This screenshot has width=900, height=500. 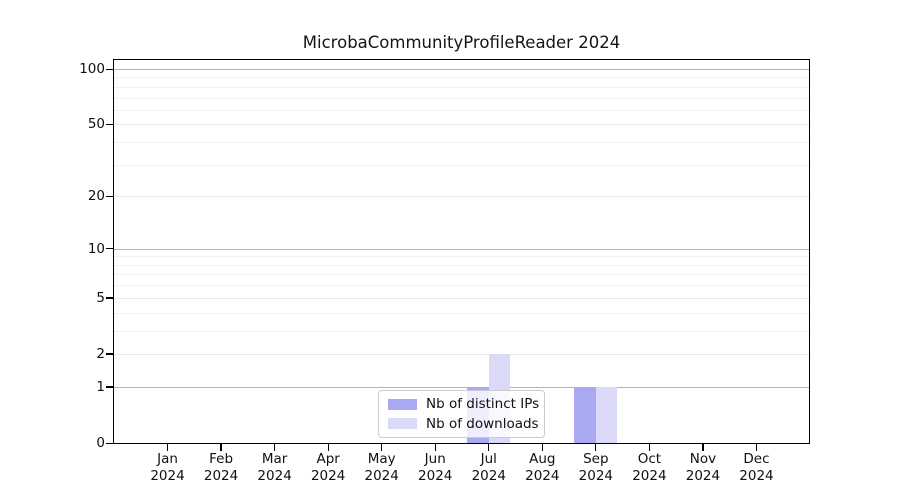 What do you see at coordinates (585, 414) in the screenshot?
I see `bar-distinct-ips-sep` at bounding box center [585, 414].